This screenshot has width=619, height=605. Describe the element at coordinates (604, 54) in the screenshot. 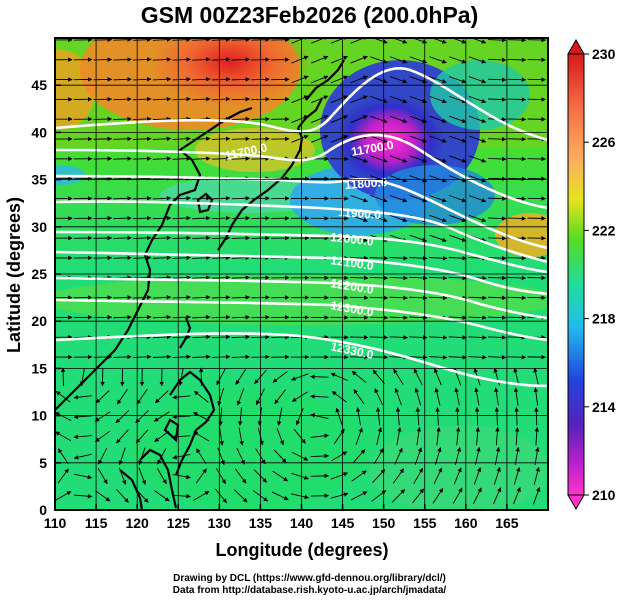

I see `colorbar-label: 230` at that location.